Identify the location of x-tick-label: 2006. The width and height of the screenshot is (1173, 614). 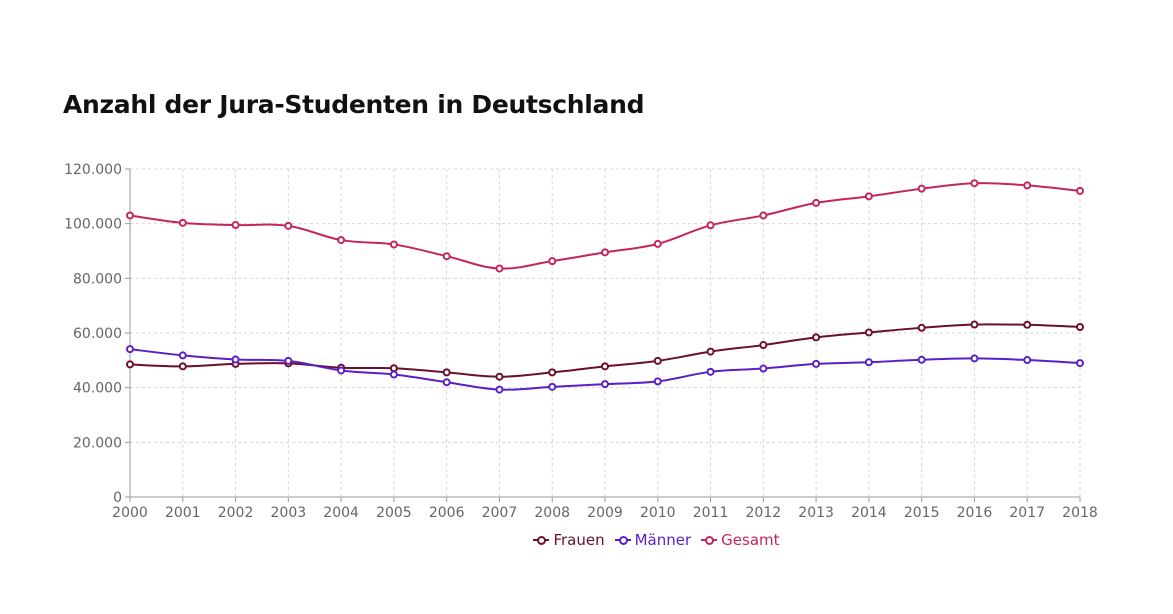
(447, 513).